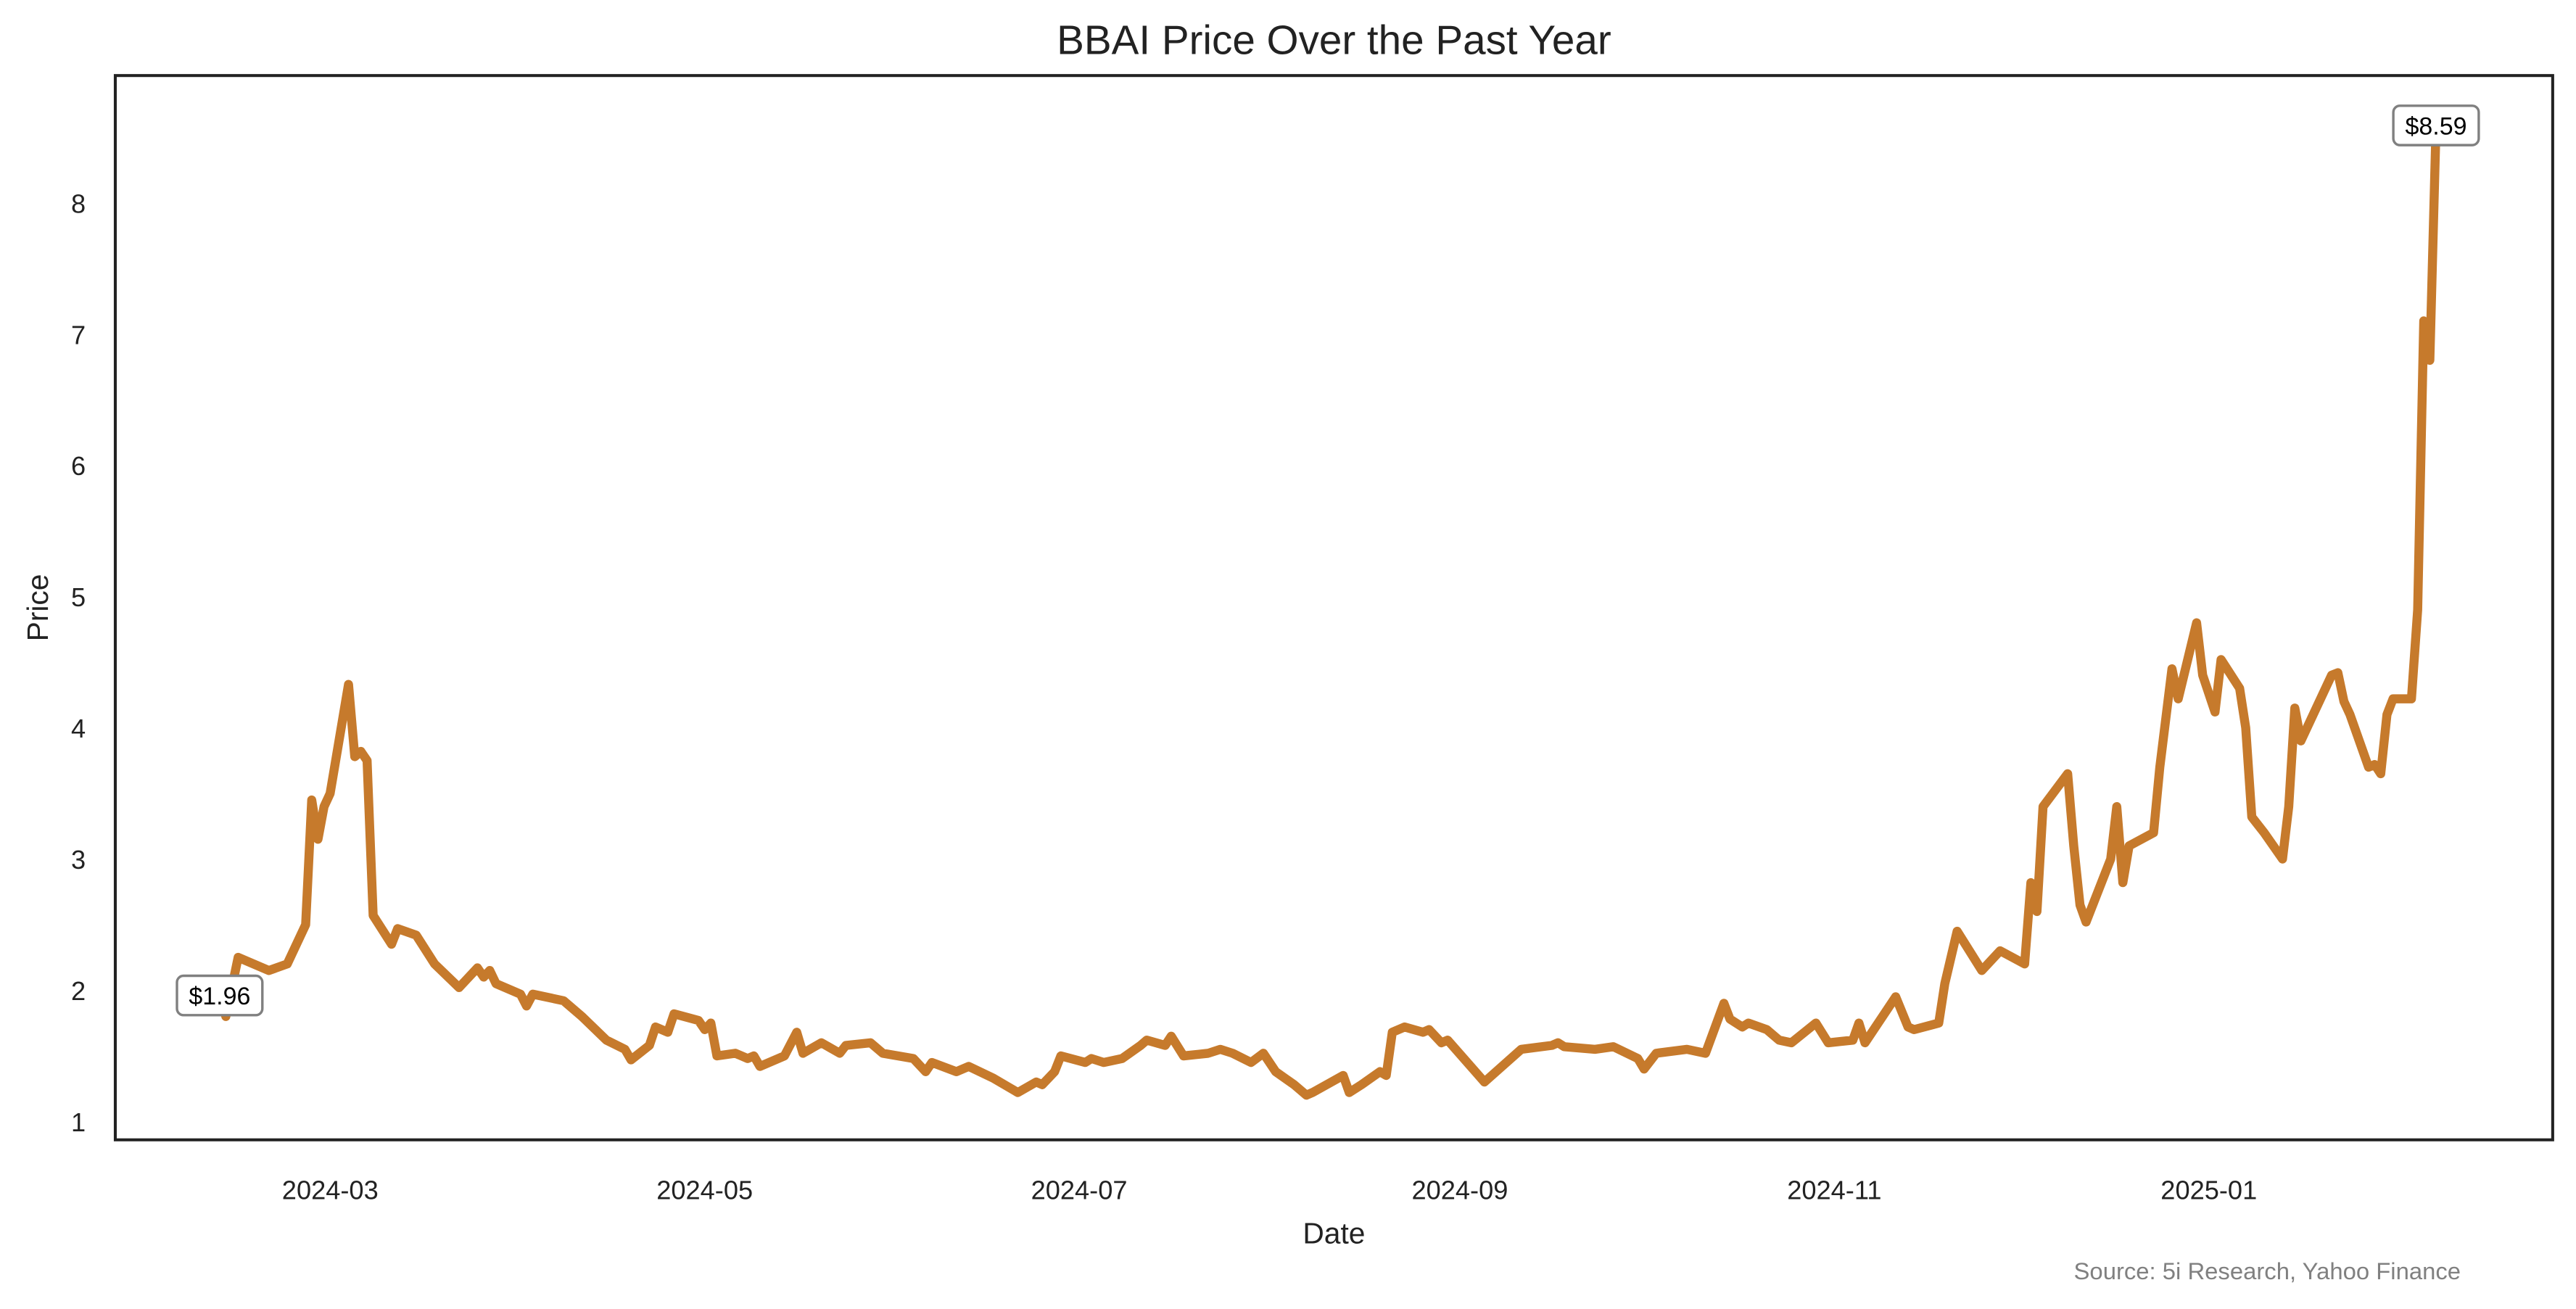  What do you see at coordinates (2208, 1190) in the screenshot?
I see `x-tick-label: 2025-01` at bounding box center [2208, 1190].